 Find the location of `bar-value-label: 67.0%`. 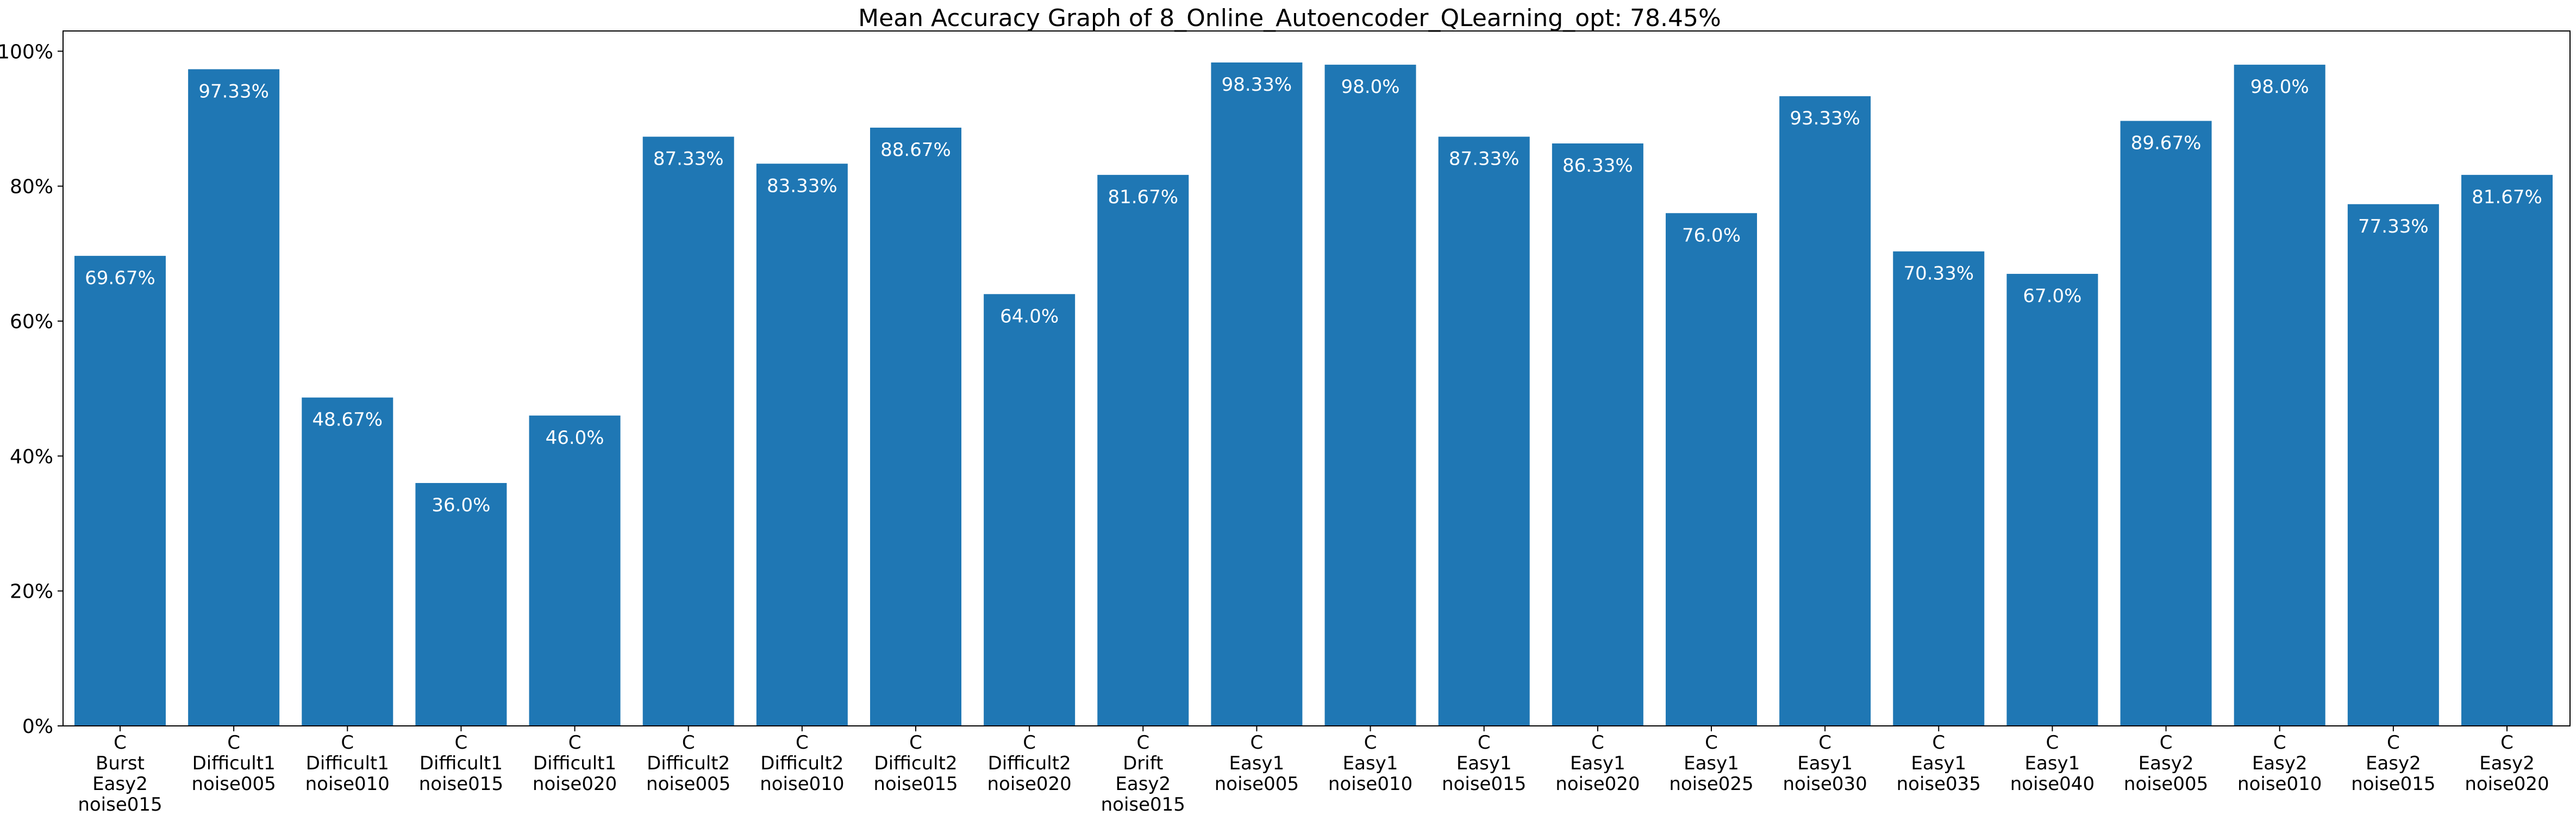

bar-value-label: 67.0% is located at coordinates (2052, 296).